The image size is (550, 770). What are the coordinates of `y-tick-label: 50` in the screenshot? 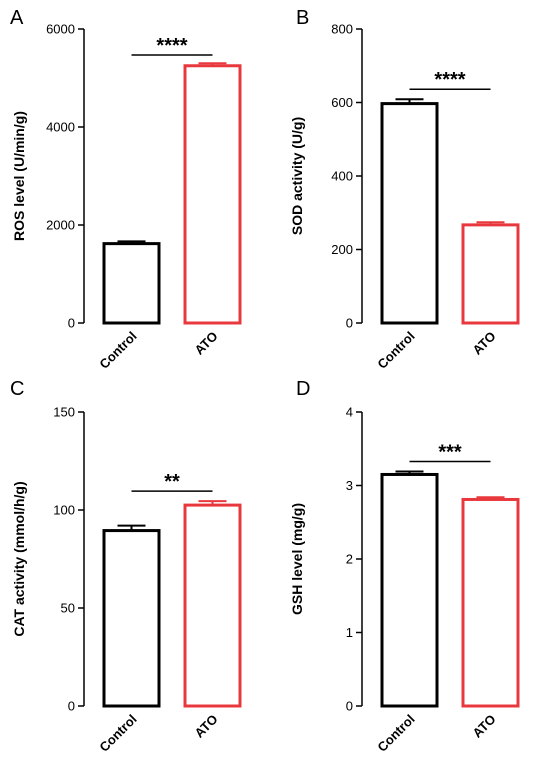 It's located at (68, 608).